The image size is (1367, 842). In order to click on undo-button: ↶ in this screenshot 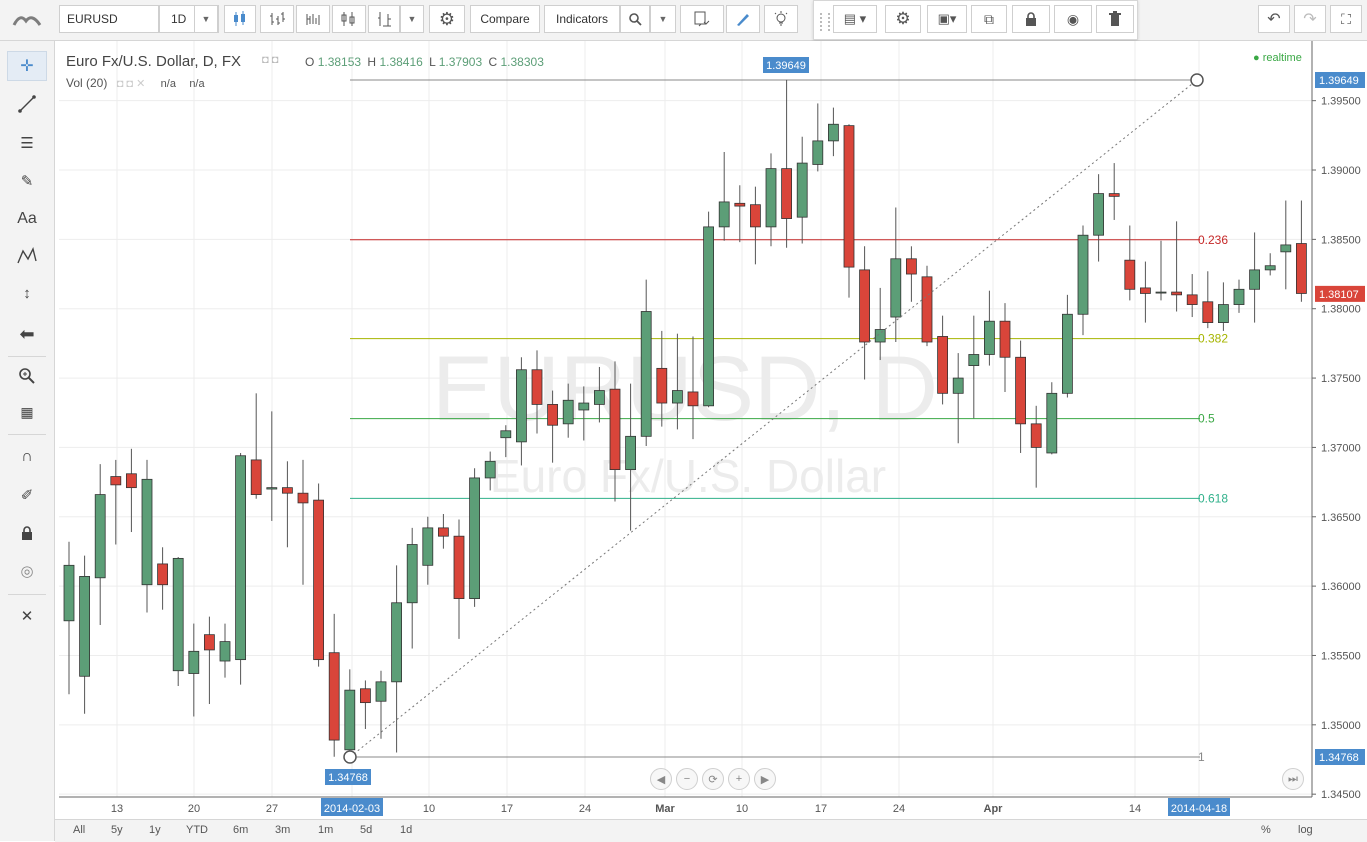, I will do `click(1274, 19)`.